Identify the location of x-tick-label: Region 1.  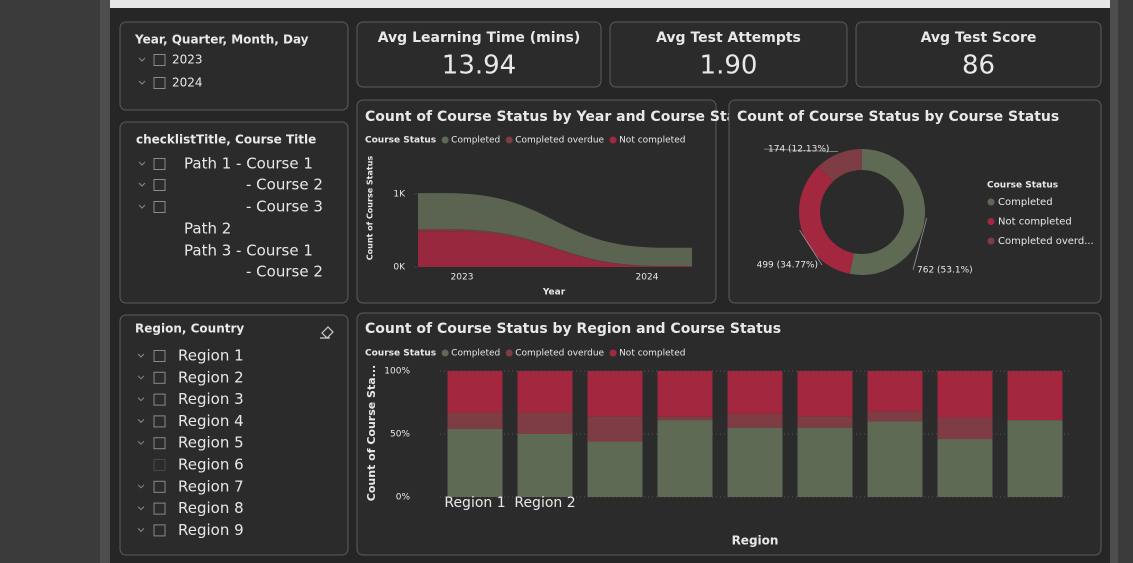
(474, 503).